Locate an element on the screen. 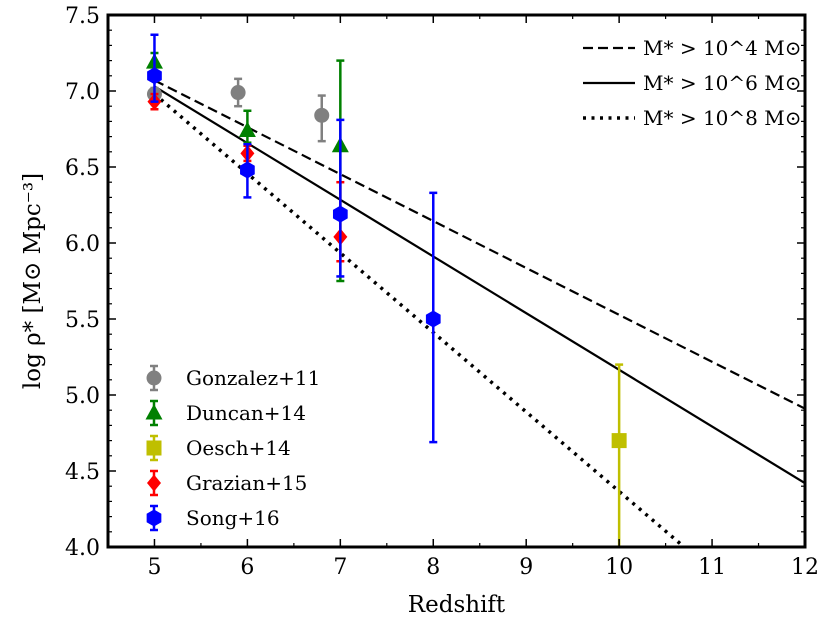 The width and height of the screenshot is (830, 623). x-tick-label: 8 is located at coordinates (433, 567).